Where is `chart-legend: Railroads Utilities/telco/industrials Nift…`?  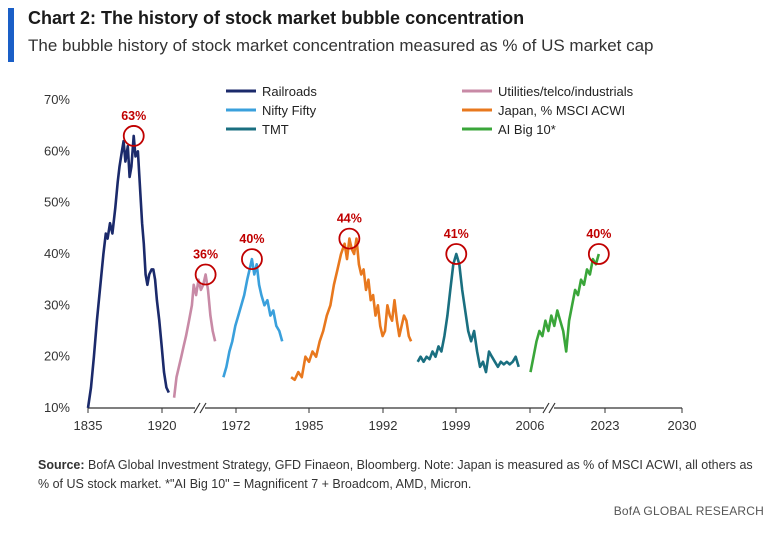 chart-legend: Railroads Utilities/telco/industrials Nift… is located at coordinates (430, 110).